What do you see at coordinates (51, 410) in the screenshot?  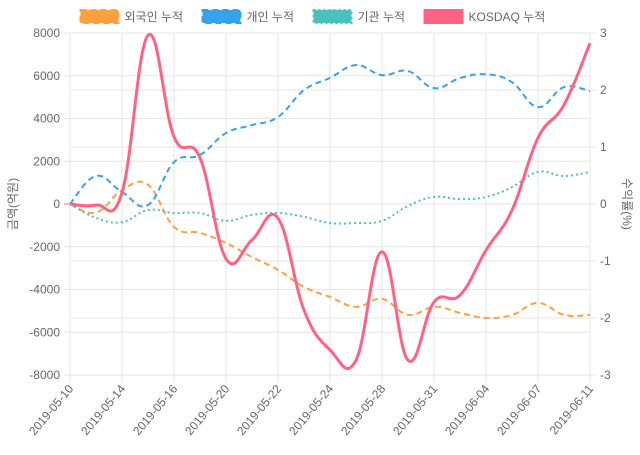 I see `x-tick-label: 2019-05-10` at bounding box center [51, 410].